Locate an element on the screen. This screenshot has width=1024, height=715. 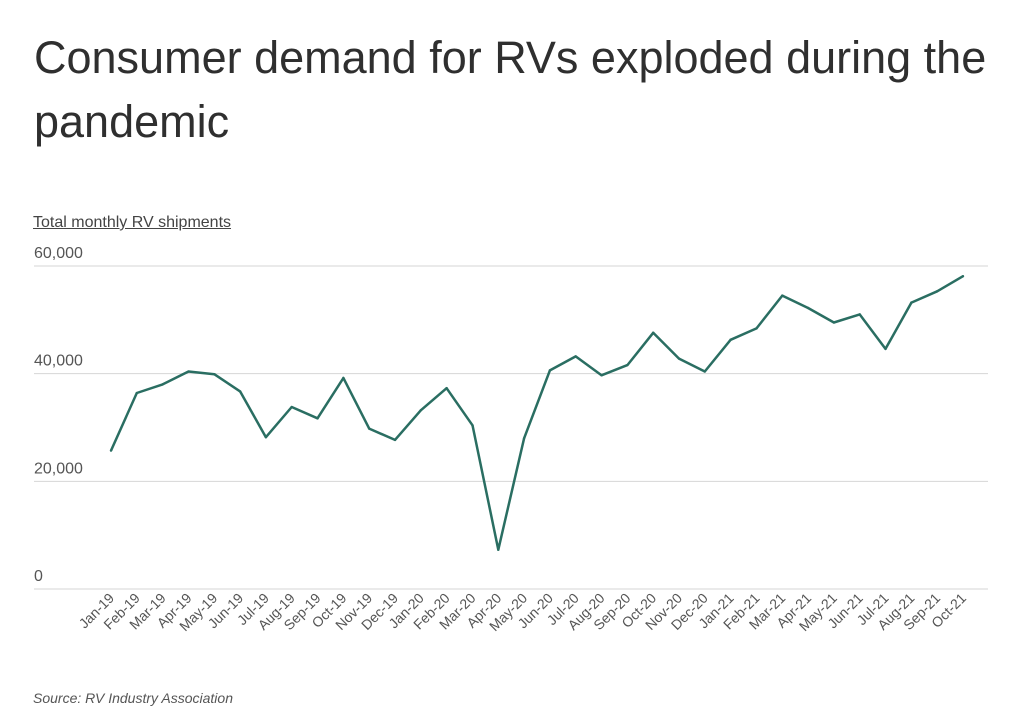
y-tick-label: 60,000 is located at coordinates (58, 253).